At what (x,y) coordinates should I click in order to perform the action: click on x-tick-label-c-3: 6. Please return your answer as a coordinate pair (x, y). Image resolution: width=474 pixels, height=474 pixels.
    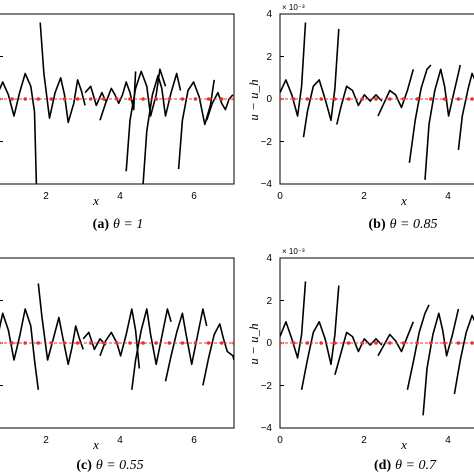
    Looking at the image, I should click on (194, 440).